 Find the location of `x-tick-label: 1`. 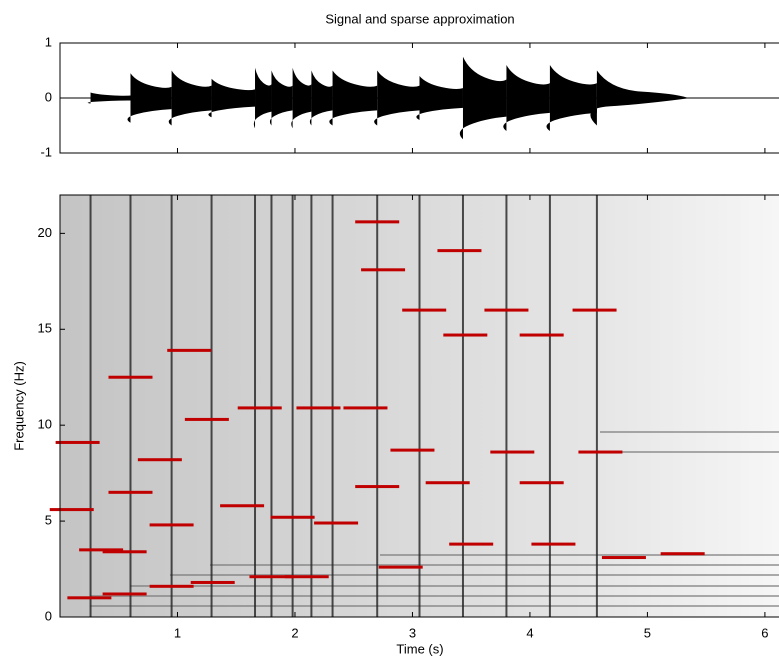

x-tick-label: 1 is located at coordinates (177, 632).